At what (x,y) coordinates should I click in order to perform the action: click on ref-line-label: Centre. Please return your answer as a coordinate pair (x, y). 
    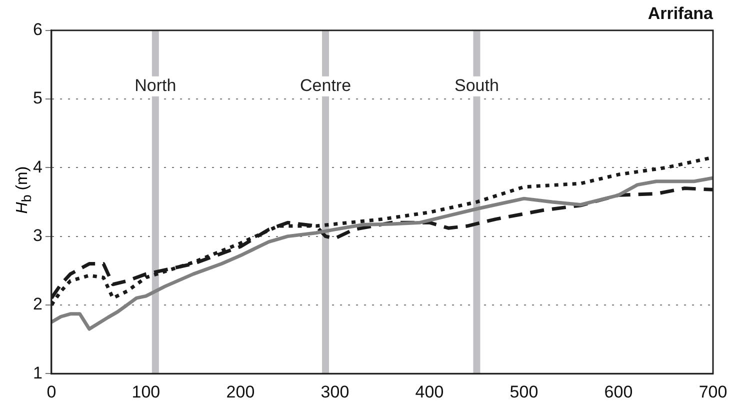
    Looking at the image, I should click on (326, 86).